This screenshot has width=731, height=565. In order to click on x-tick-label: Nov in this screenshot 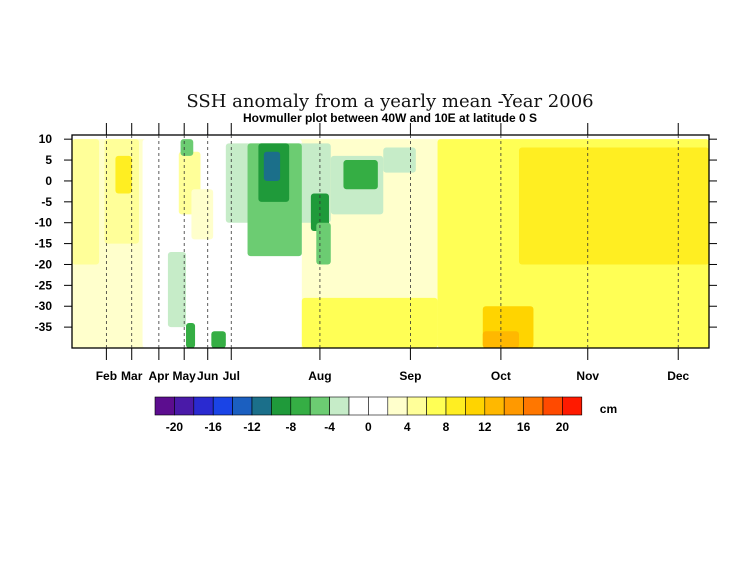, I will do `click(587, 376)`.